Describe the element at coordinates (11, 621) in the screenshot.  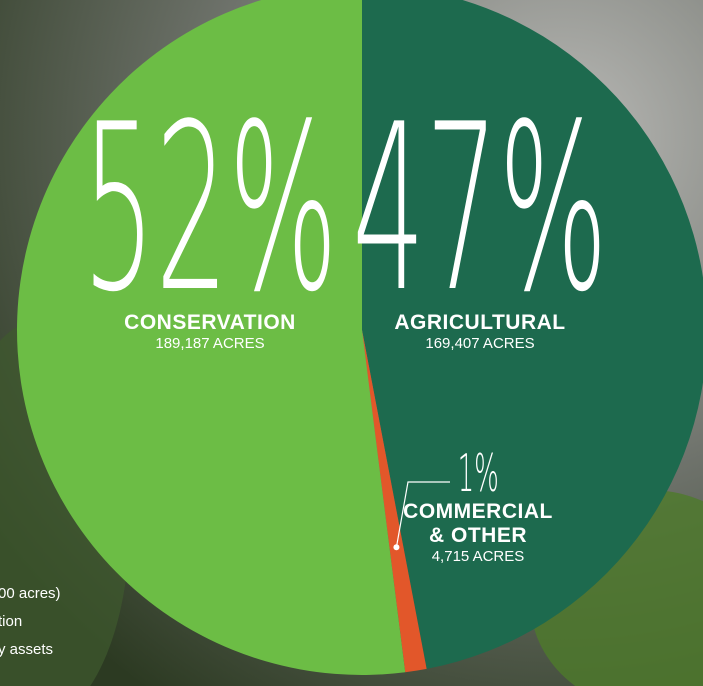
I see `annotation: tion` at that location.